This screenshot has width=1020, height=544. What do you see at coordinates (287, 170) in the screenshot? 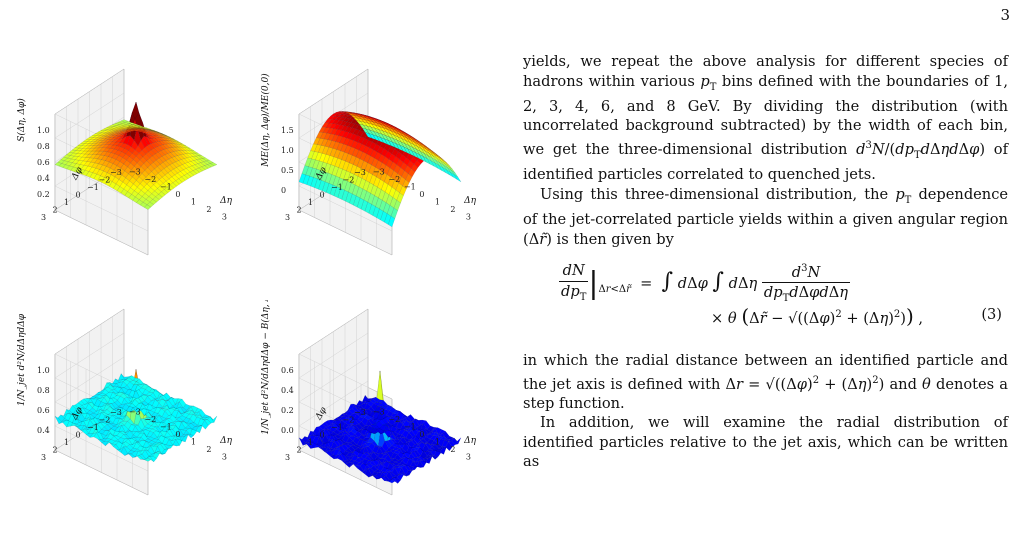
I see `z-tick-label: 0.5` at bounding box center [287, 170].